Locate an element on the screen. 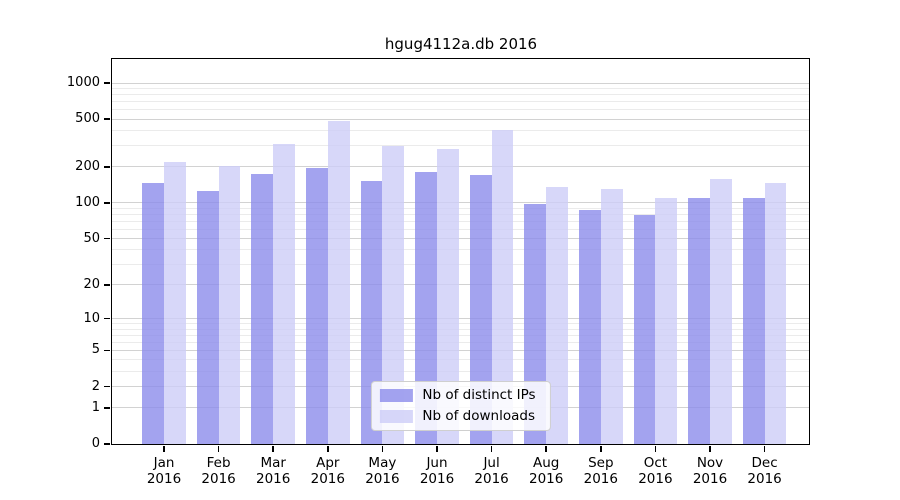 The width and height of the screenshot is (900, 500). chart-title: hgug4112a.db 2016 is located at coordinates (461, 44).